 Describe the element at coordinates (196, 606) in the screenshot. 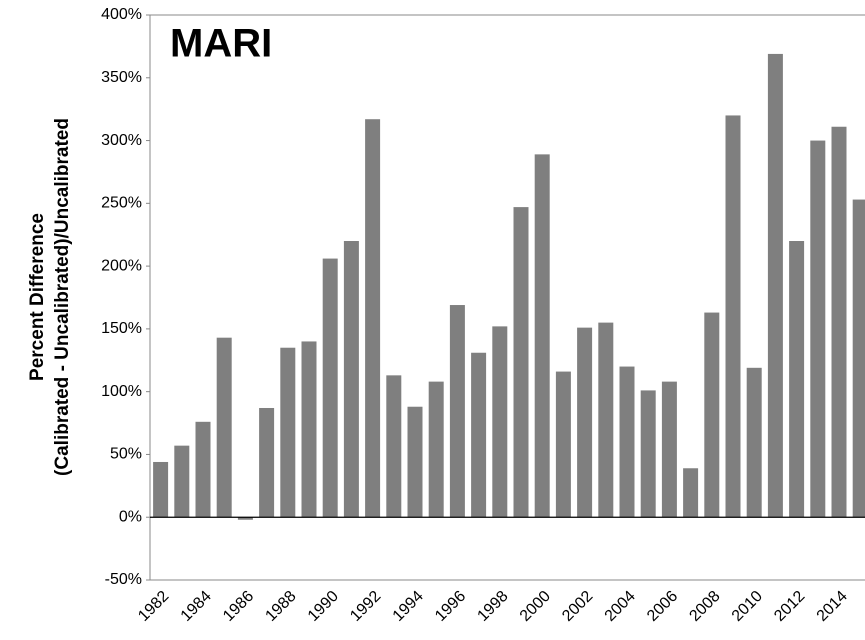

I see `x-tick-label: 1984` at that location.